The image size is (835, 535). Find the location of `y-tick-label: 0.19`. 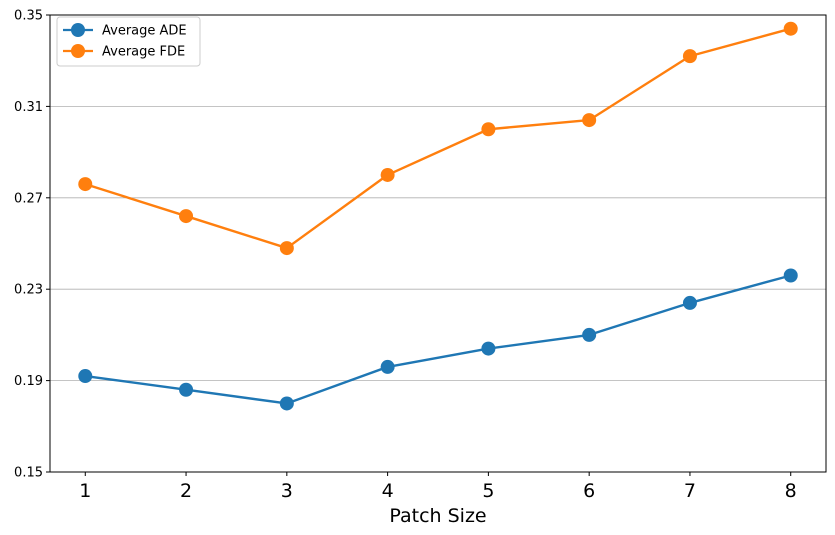

y-tick-label: 0.19 is located at coordinates (28, 381).